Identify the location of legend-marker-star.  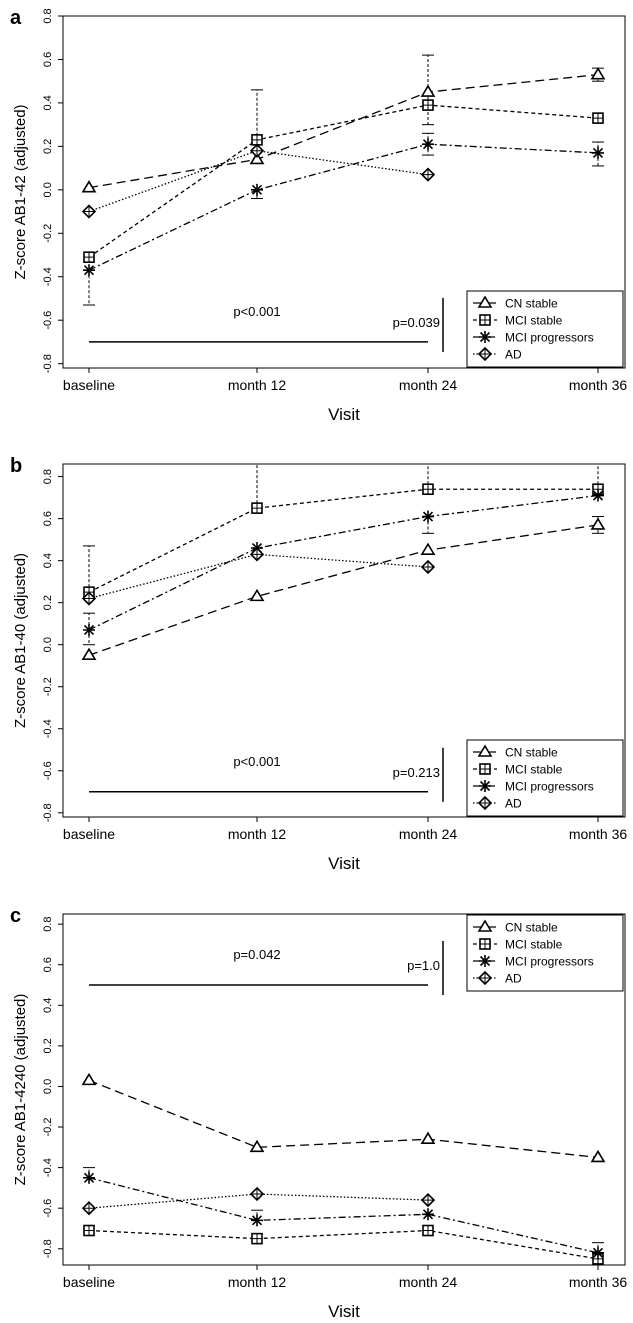
(485, 337).